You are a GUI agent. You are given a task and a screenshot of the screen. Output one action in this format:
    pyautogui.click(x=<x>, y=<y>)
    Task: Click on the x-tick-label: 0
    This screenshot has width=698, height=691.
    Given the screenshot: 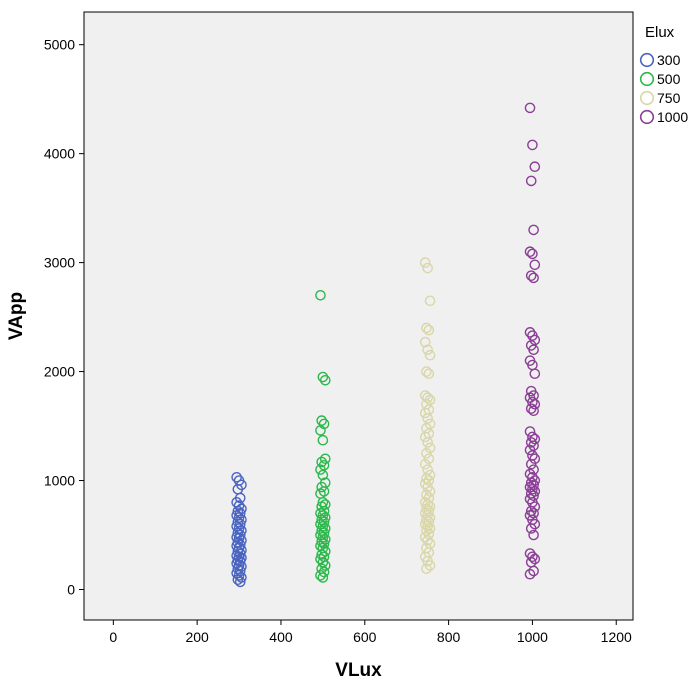 What is the action you would take?
    pyautogui.click(x=113, y=637)
    